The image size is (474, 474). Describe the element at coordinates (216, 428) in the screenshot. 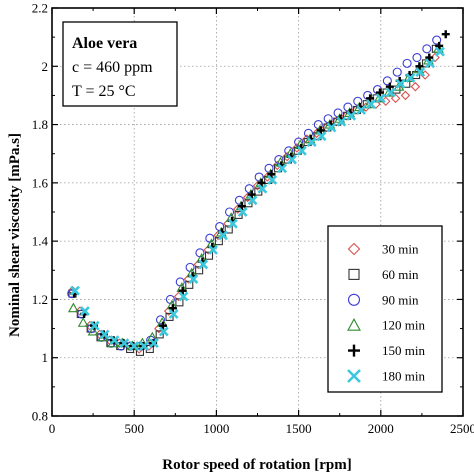

I see `x-tick-label: 1000` at that location.